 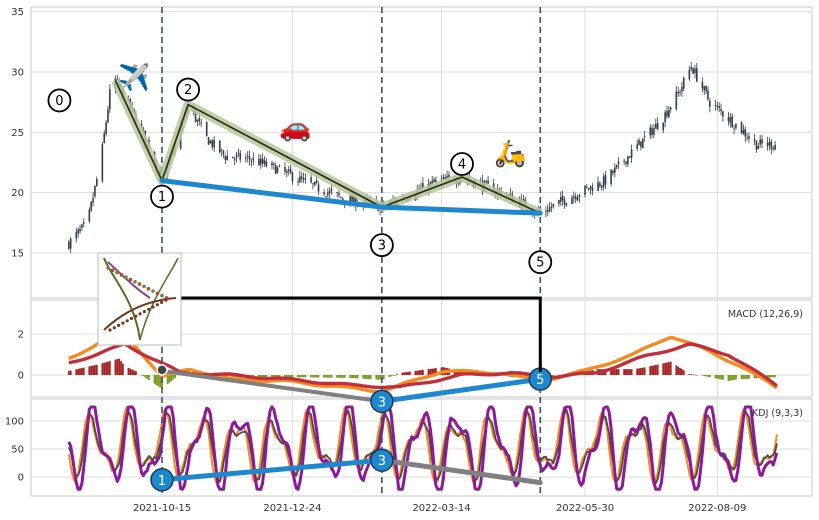 I want to click on wave-point-label: 2, so click(x=188, y=90).